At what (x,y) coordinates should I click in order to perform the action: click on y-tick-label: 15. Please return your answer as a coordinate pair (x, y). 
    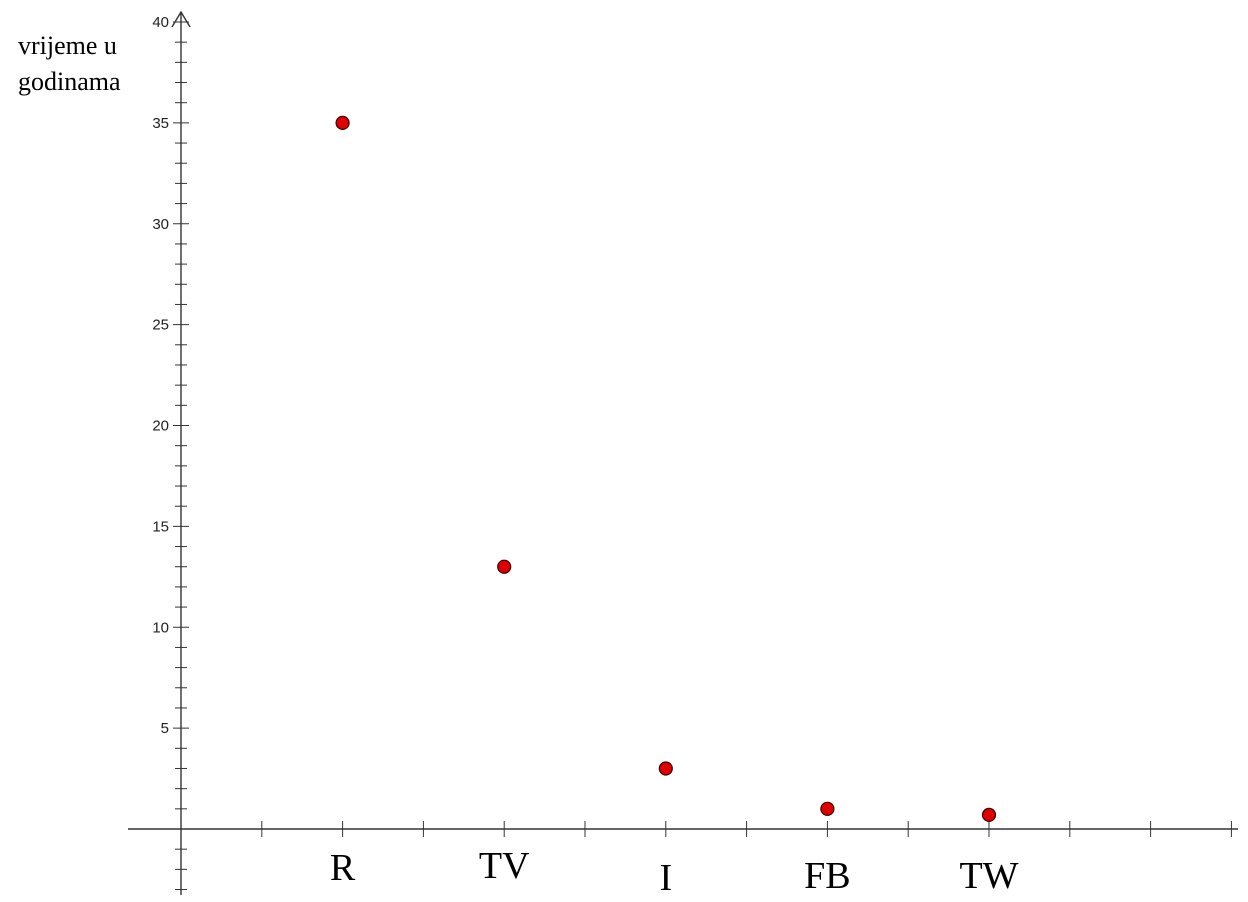
    Looking at the image, I should click on (160, 526).